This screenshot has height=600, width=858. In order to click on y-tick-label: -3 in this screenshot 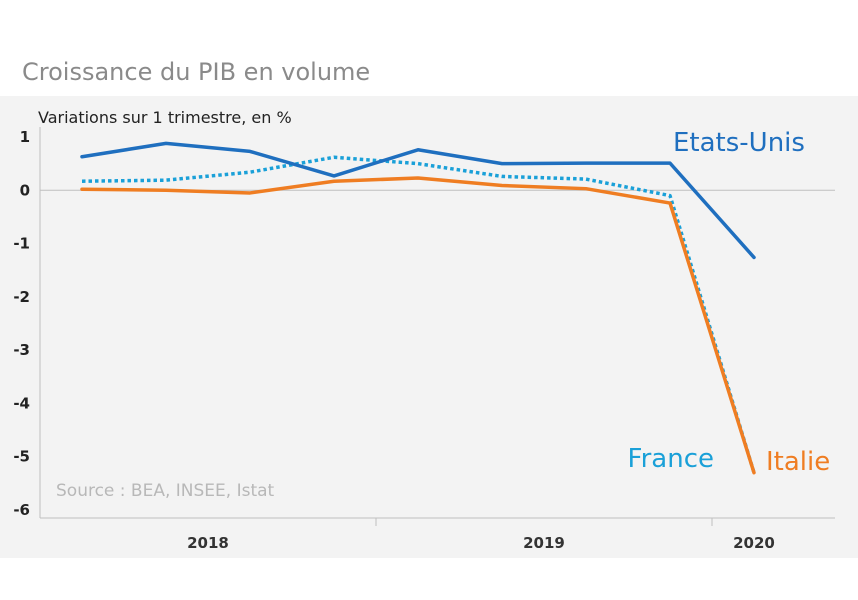, I will do `click(21, 350)`.